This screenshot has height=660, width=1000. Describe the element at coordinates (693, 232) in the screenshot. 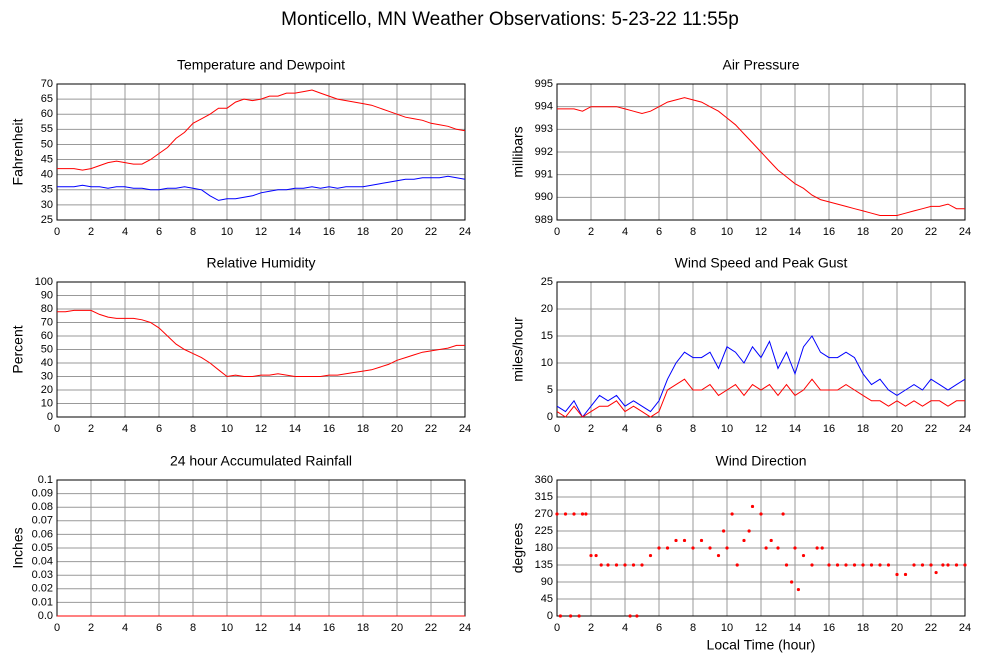

I see `x-tick-label: 8` at that location.